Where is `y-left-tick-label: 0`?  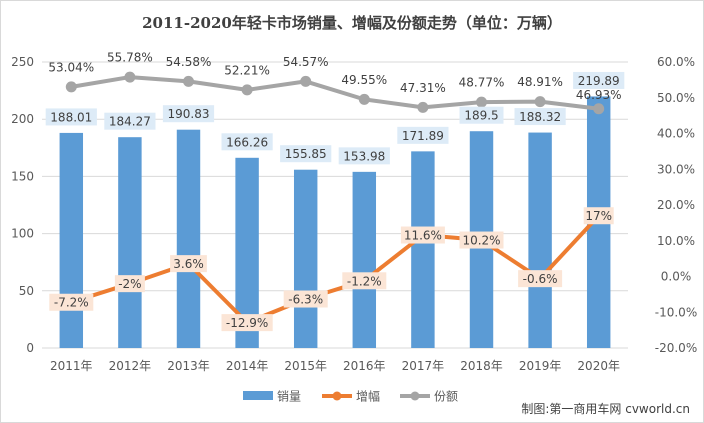
y-left-tick-label: 0 is located at coordinates (30, 348).